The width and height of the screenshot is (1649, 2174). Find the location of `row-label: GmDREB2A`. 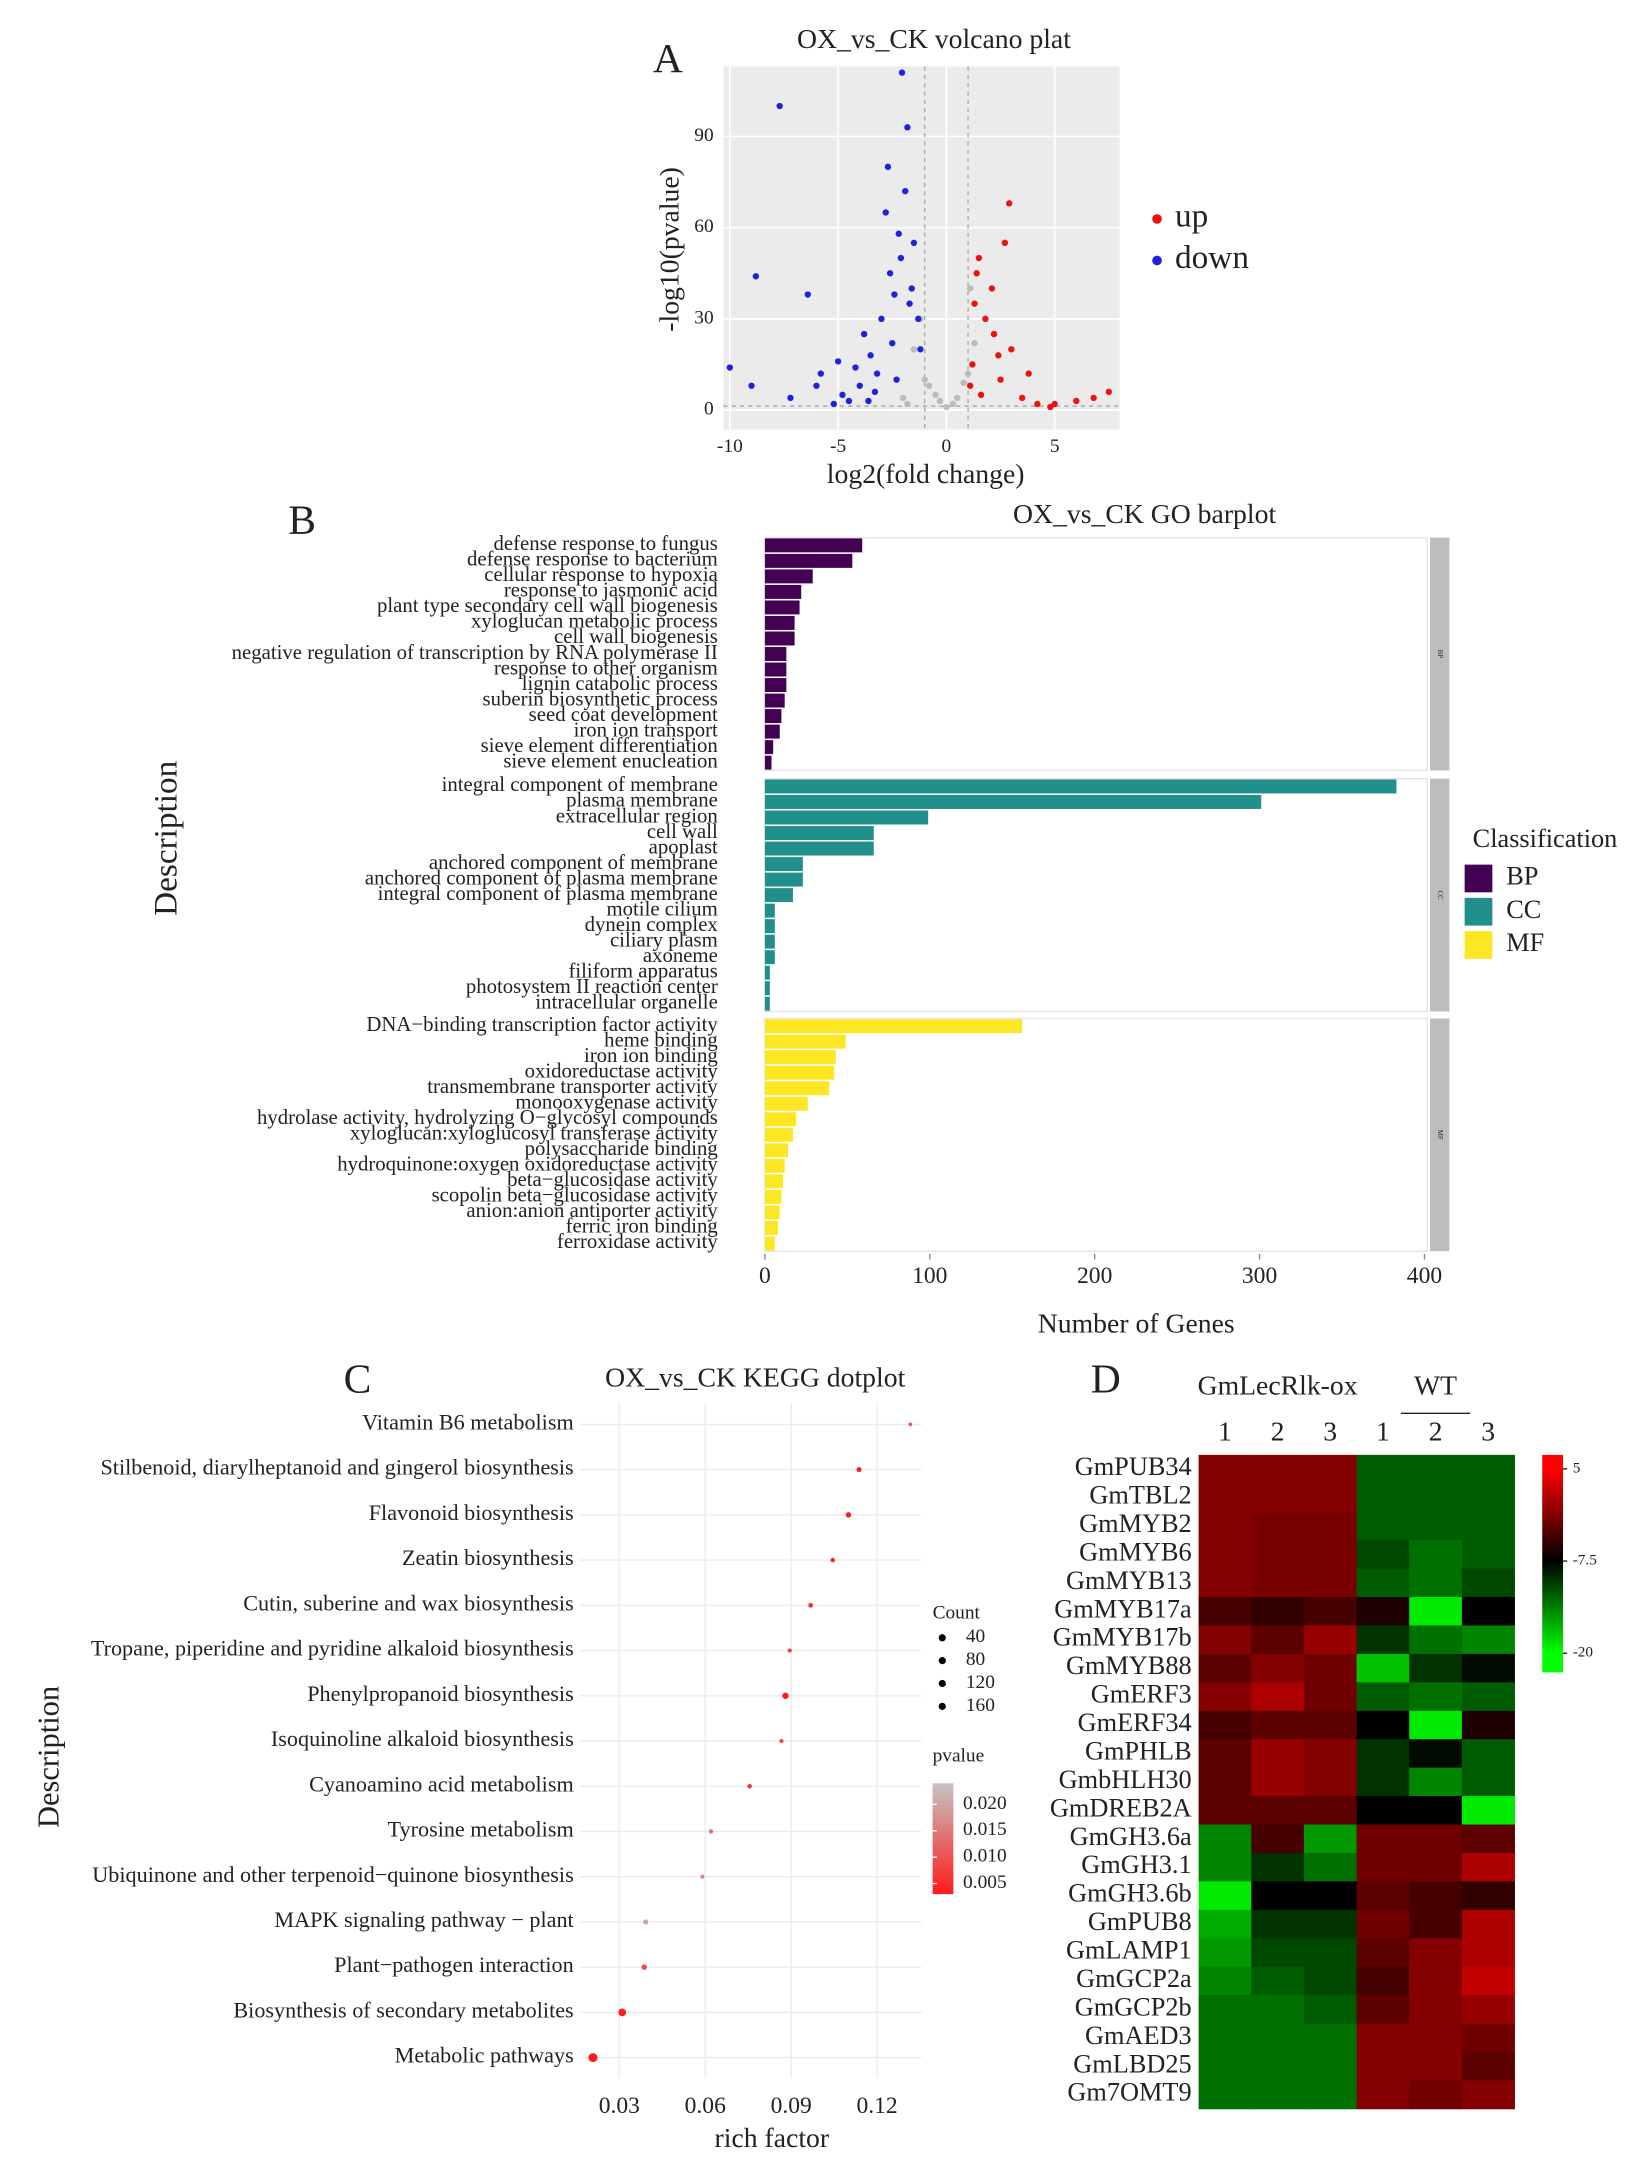

row-label: GmDREB2A is located at coordinates (1121, 1807).